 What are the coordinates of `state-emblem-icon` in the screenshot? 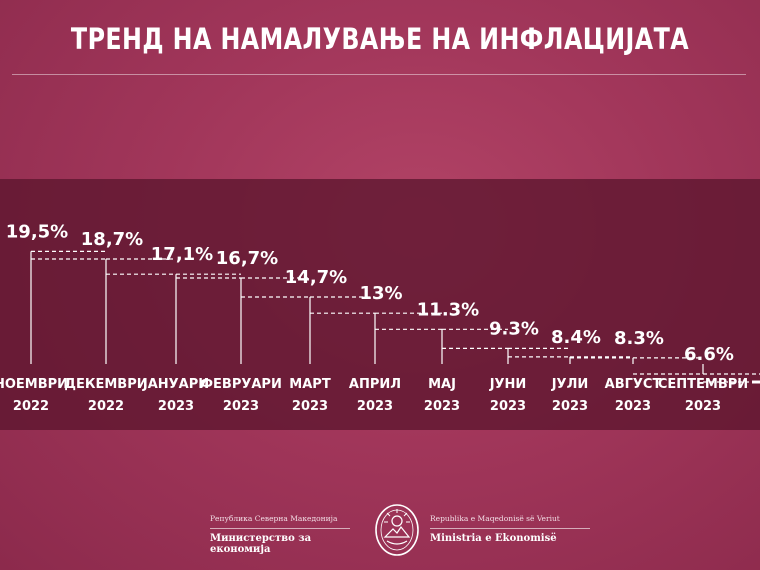 It's located at (397, 530).